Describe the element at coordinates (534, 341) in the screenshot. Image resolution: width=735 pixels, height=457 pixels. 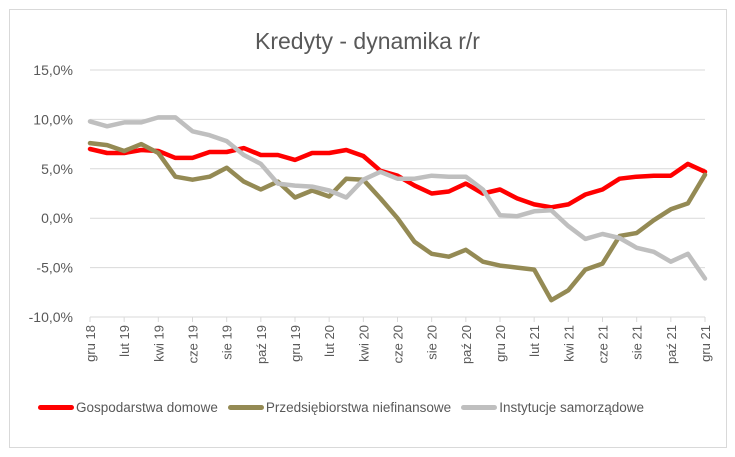
I see `x-tick-label: lut 21` at that location.